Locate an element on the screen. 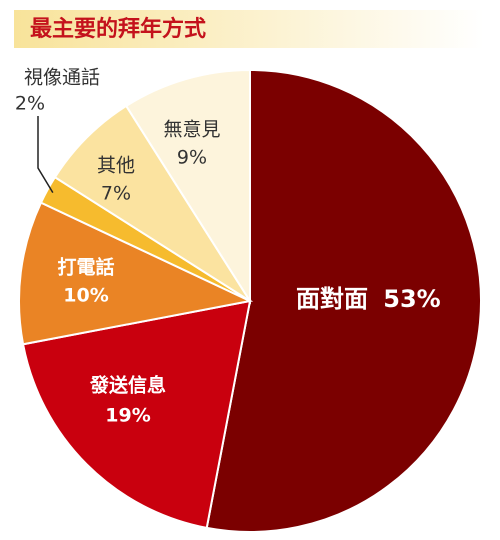 The image size is (500, 540). leader-line is located at coordinates (45, 154).